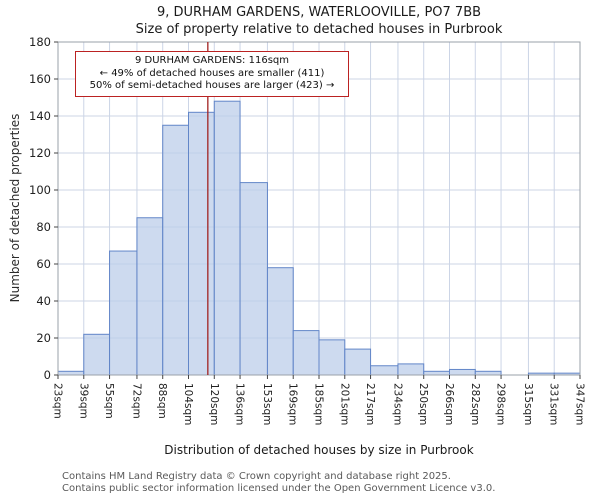 The width and height of the screenshot is (600, 500). Describe the element at coordinates (528, 404) in the screenshot. I see `x-tick-label: 315sqm` at that location.